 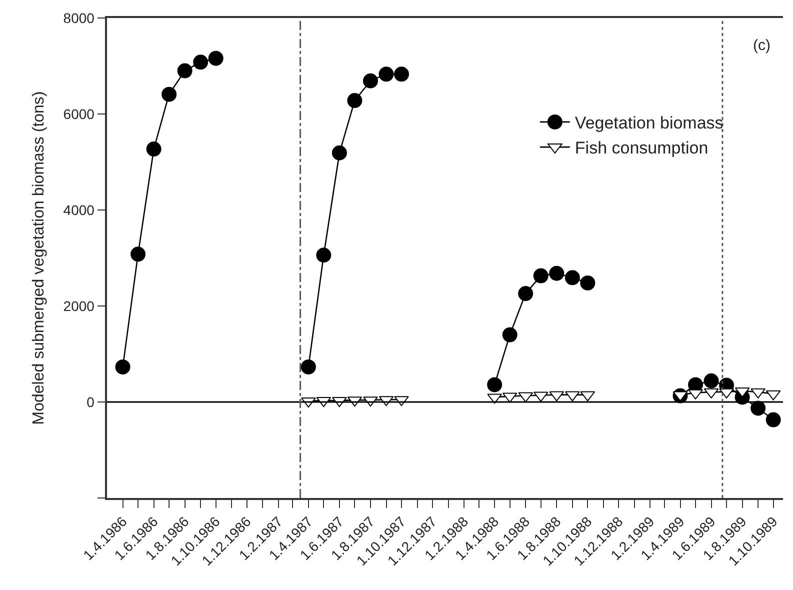 What do you see at coordinates (79, 18) in the screenshot?
I see `y-tick-label: 8000` at bounding box center [79, 18].